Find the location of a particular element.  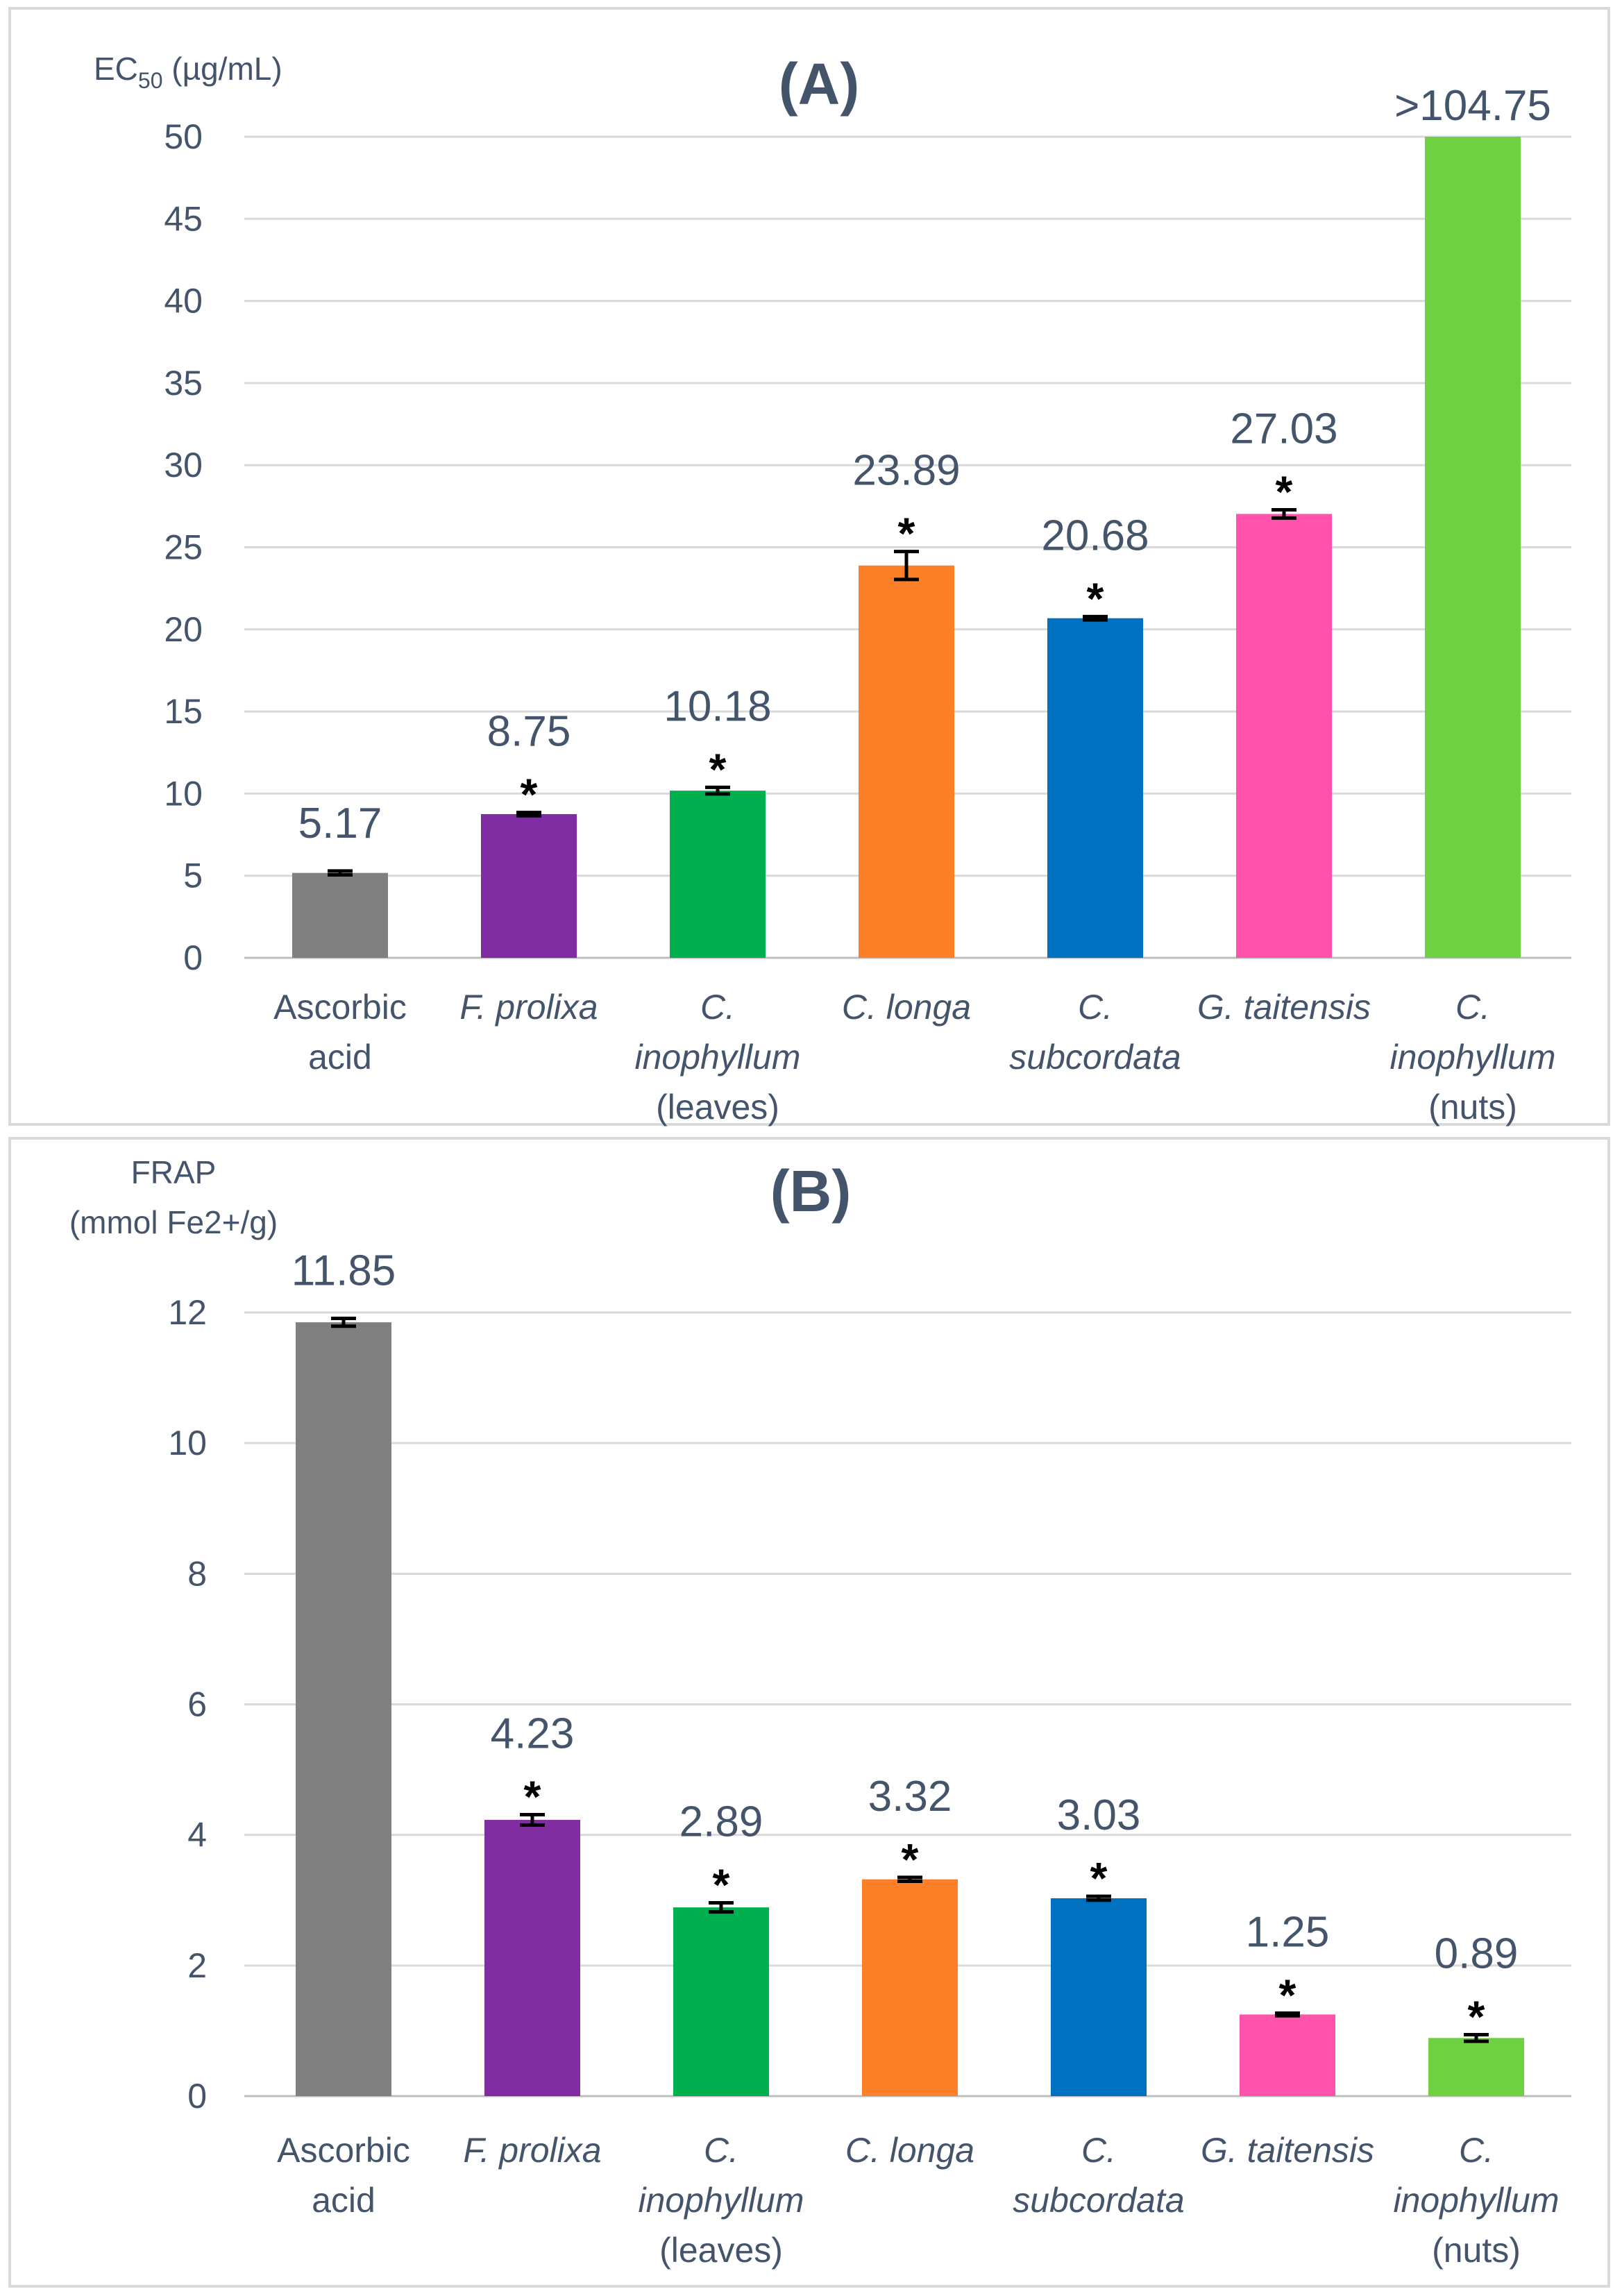

chart-title: (A) is located at coordinates (820, 84).